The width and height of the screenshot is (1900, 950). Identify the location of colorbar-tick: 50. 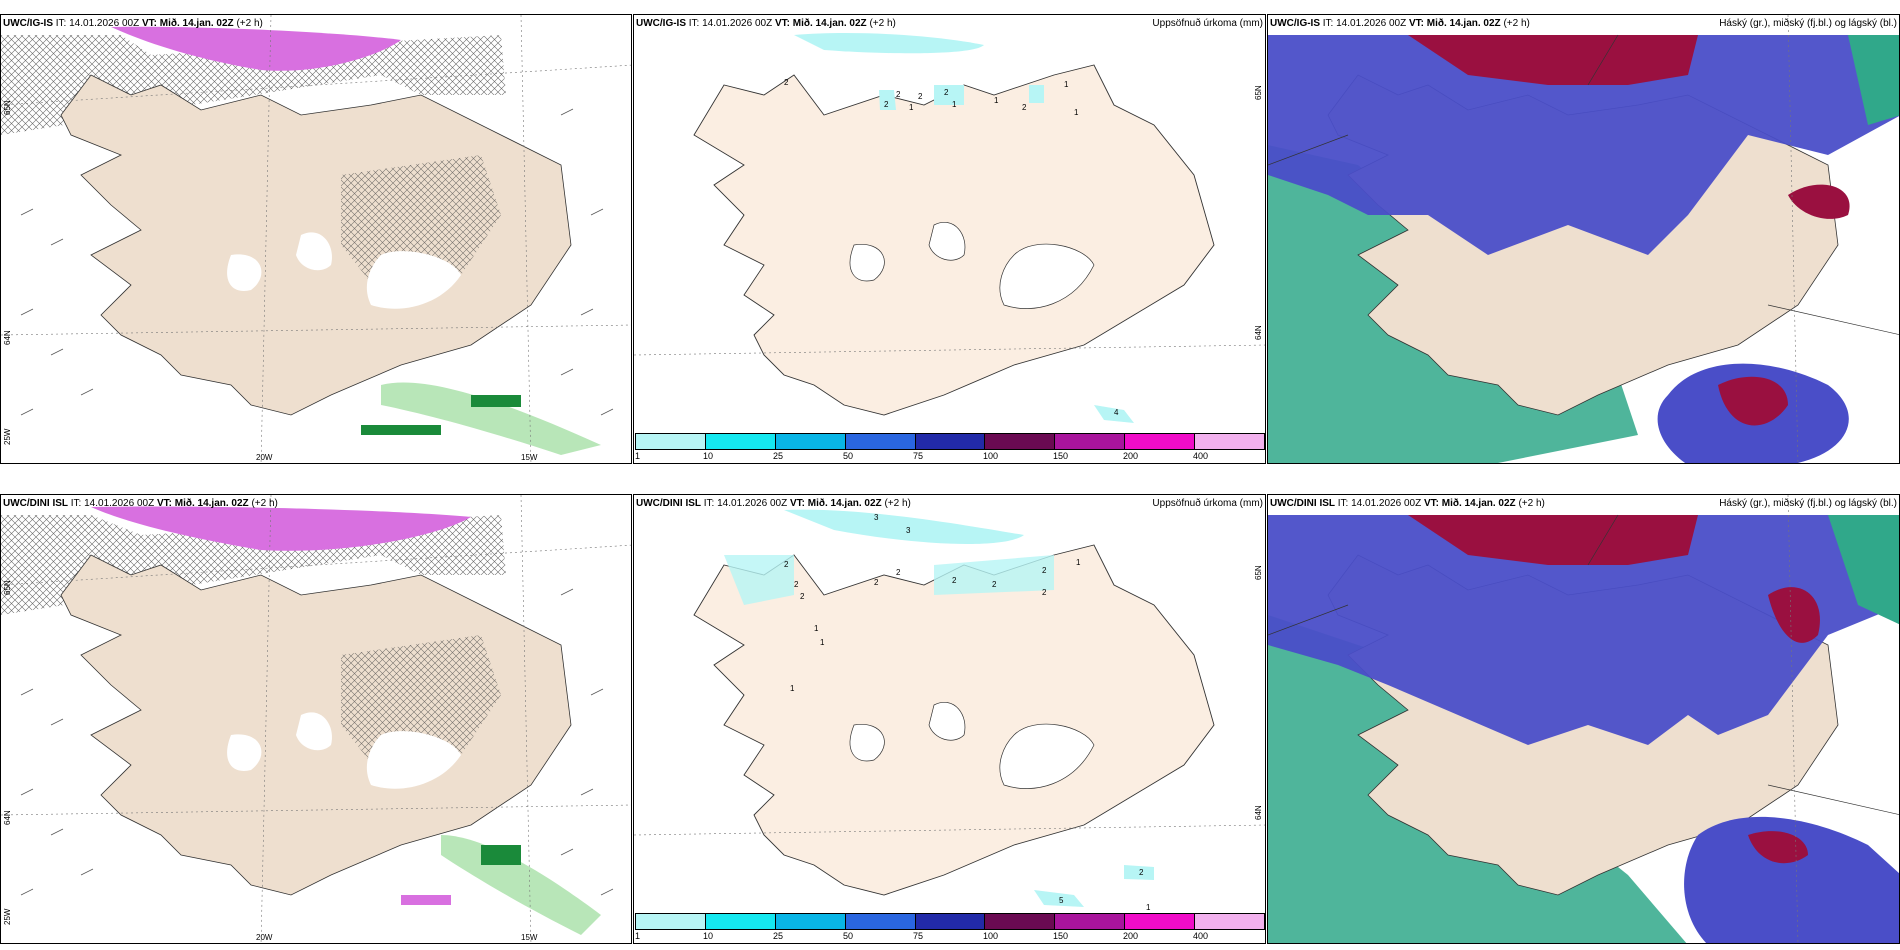
(848, 456).